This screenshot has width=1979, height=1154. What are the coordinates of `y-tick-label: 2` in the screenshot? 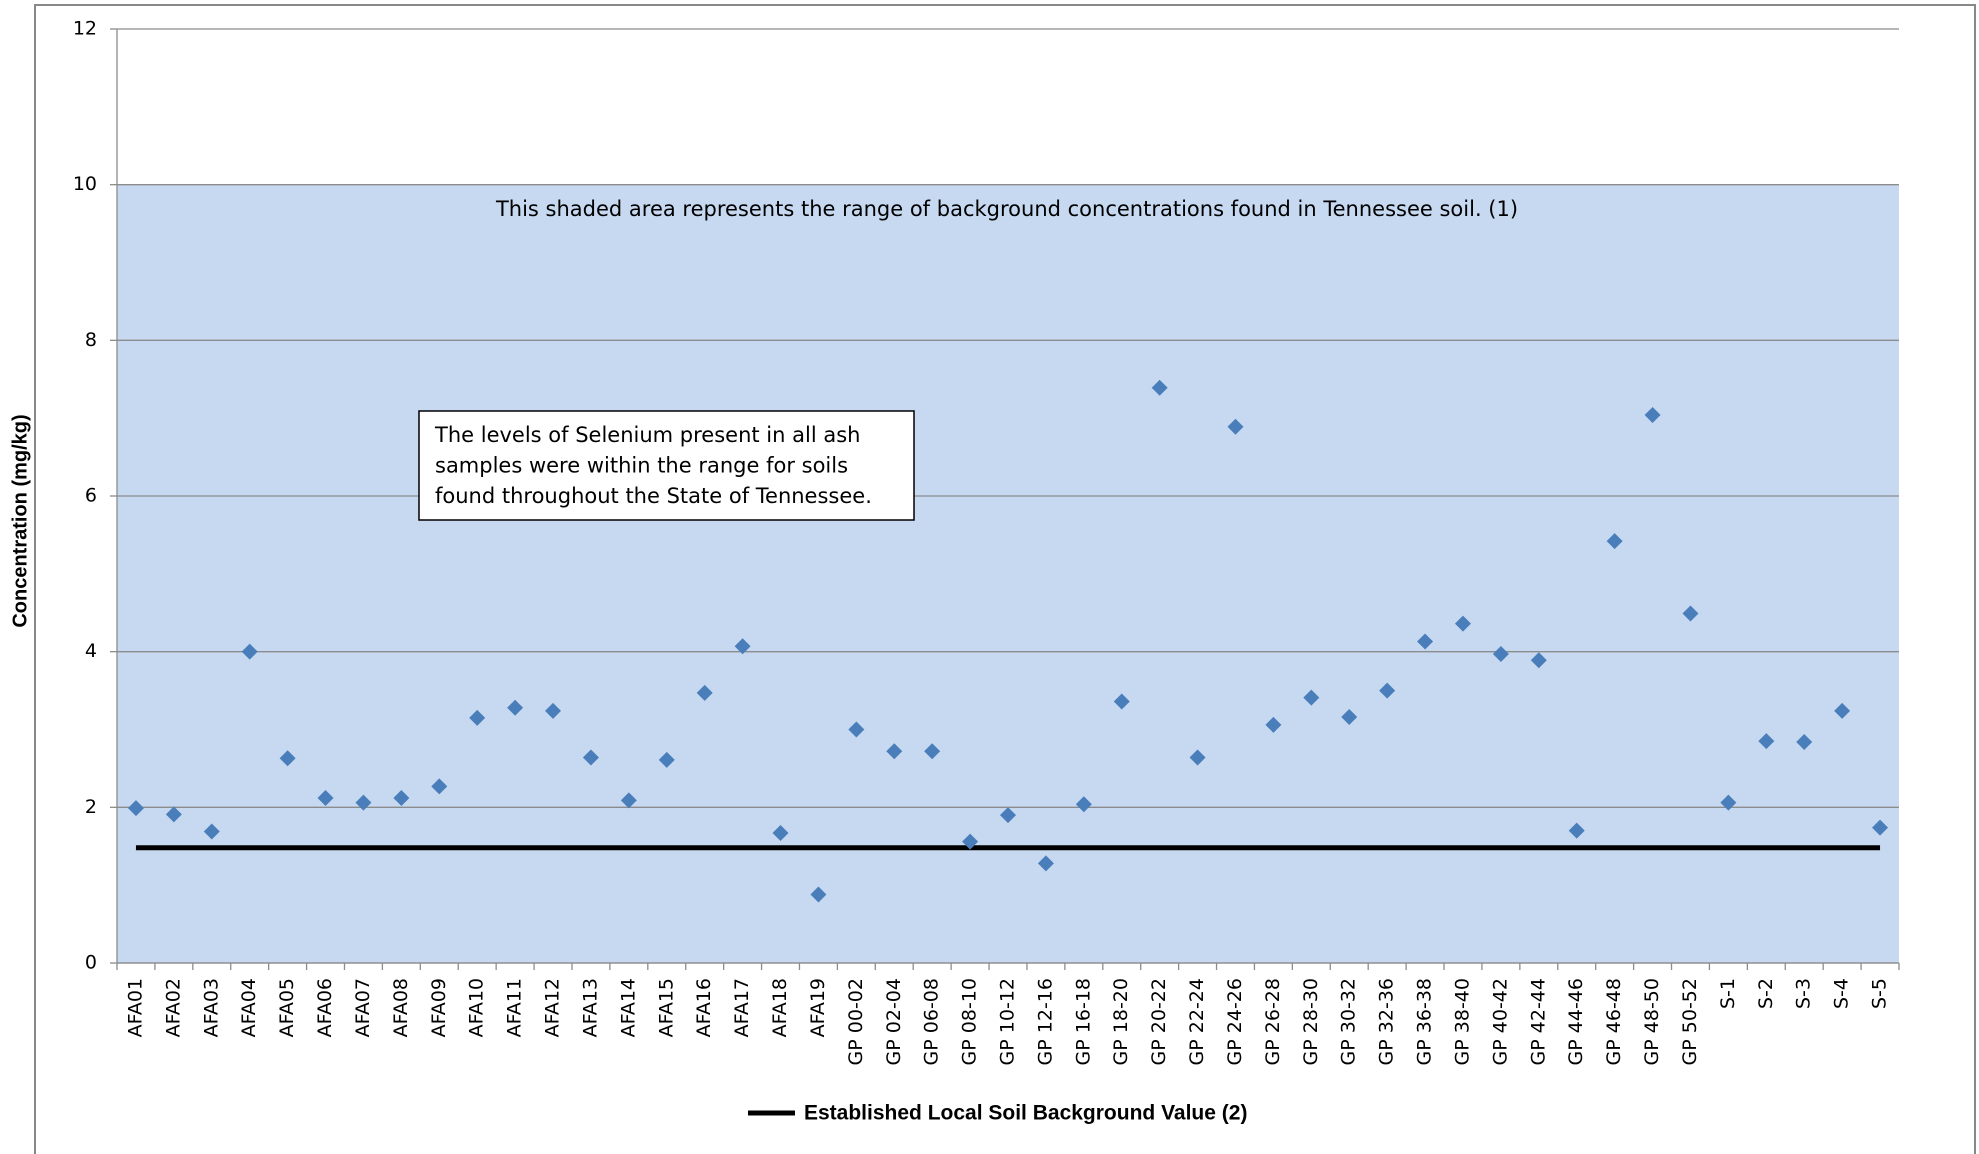 It's located at (91, 807).